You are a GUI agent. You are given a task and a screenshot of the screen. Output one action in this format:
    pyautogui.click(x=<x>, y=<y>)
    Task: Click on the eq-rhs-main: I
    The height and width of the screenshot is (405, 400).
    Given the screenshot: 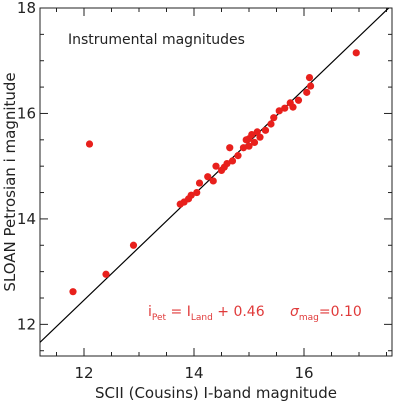 What is the action you would take?
    pyautogui.click(x=189, y=312)
    